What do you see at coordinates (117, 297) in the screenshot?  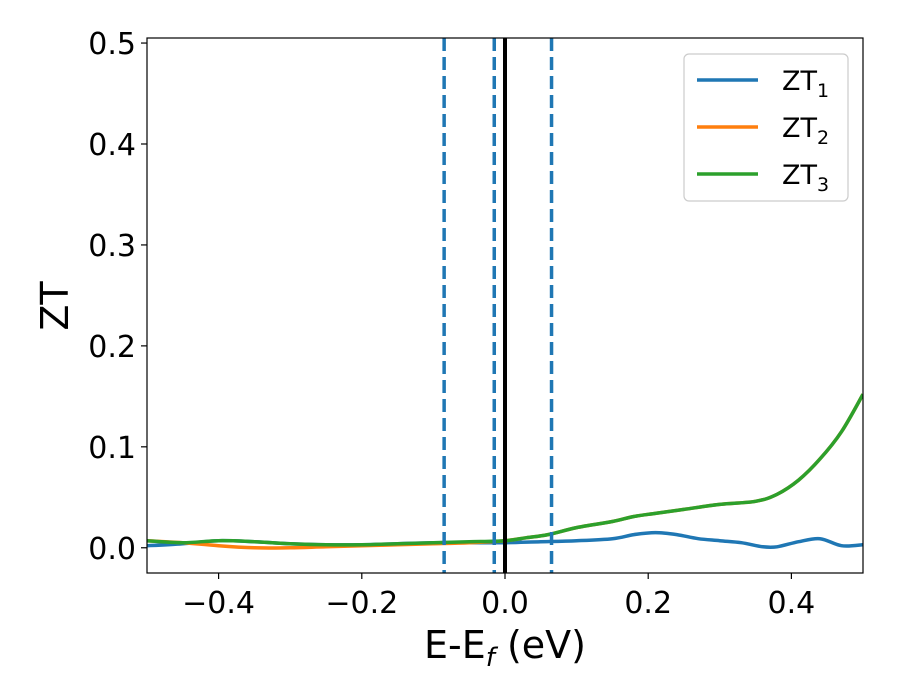 I see `y-axis: 0.0 0.1 0.2 0.3 0.4 0.5` at bounding box center [117, 297].